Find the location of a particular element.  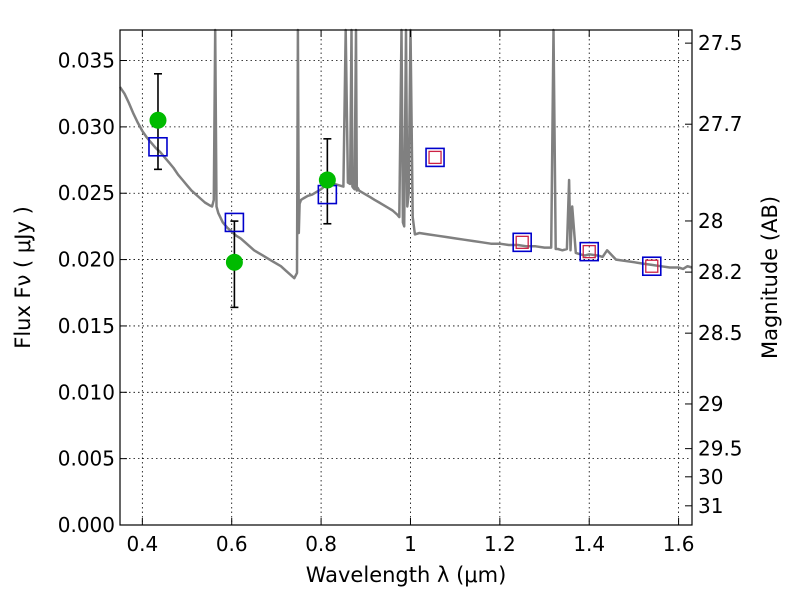

x-tick-label: 1.4 is located at coordinates (589, 544).